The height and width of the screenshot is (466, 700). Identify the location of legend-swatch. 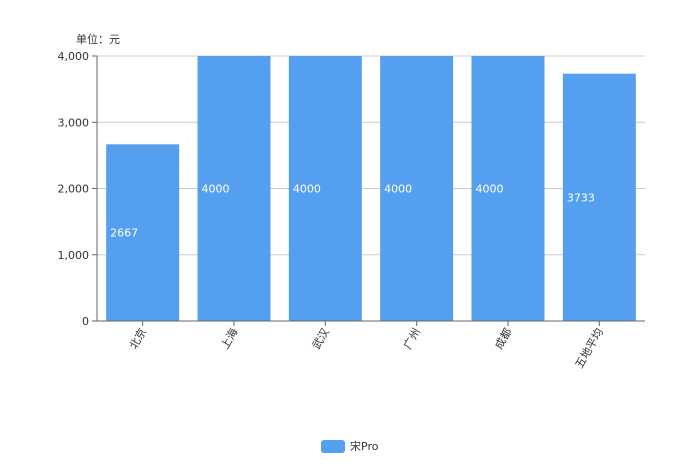
(333, 446).